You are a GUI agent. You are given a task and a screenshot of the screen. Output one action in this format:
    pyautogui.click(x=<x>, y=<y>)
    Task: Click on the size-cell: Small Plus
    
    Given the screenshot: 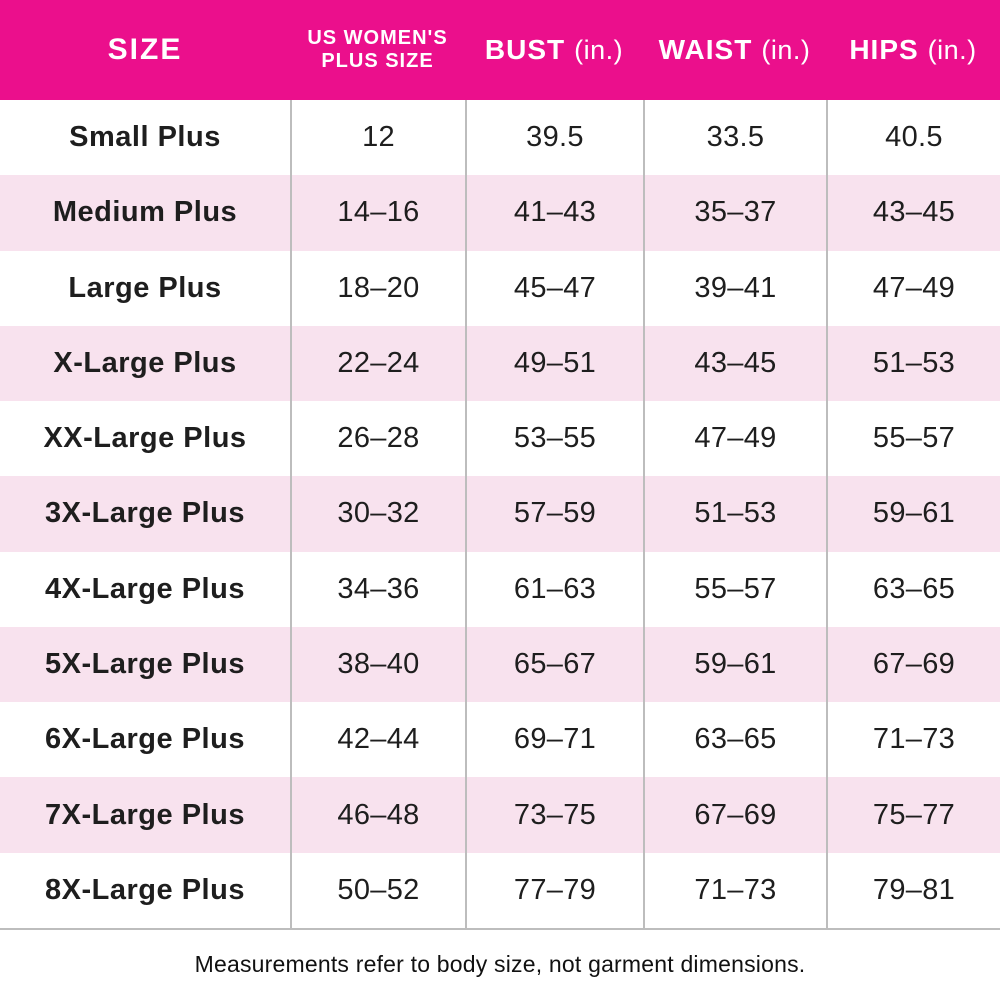 What is the action you would take?
    pyautogui.click(x=145, y=137)
    